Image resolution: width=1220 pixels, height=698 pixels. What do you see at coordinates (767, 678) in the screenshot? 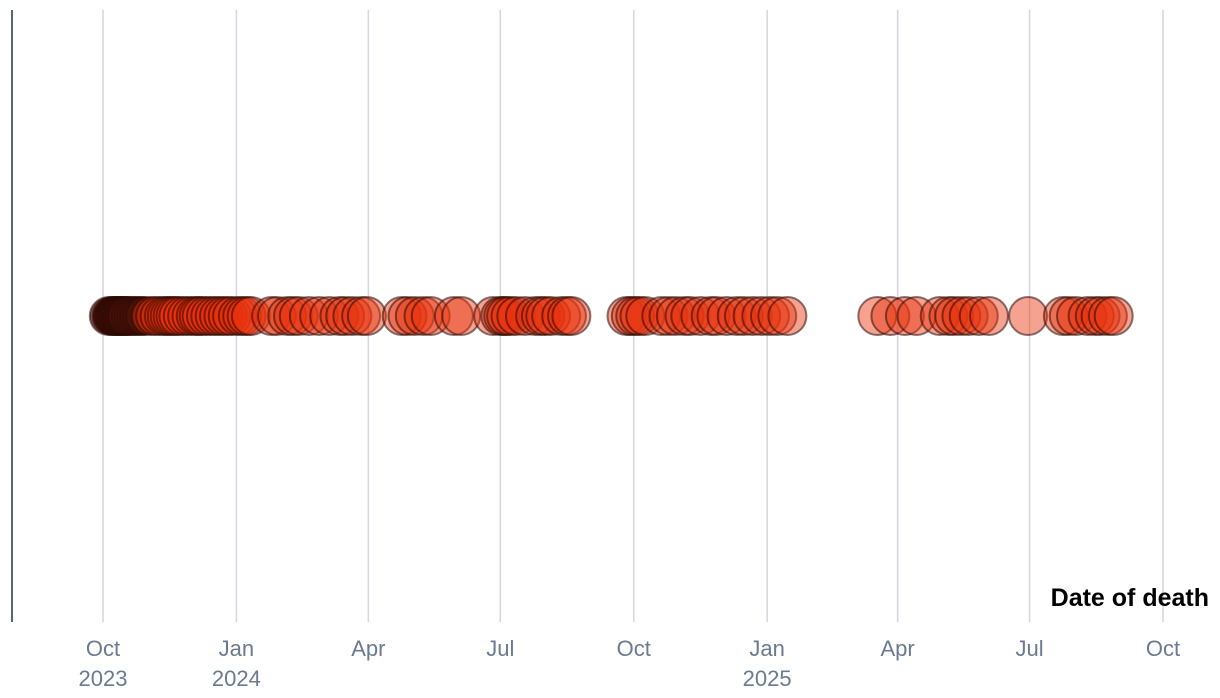
I see `x-tick-year-label: 2025` at bounding box center [767, 678].